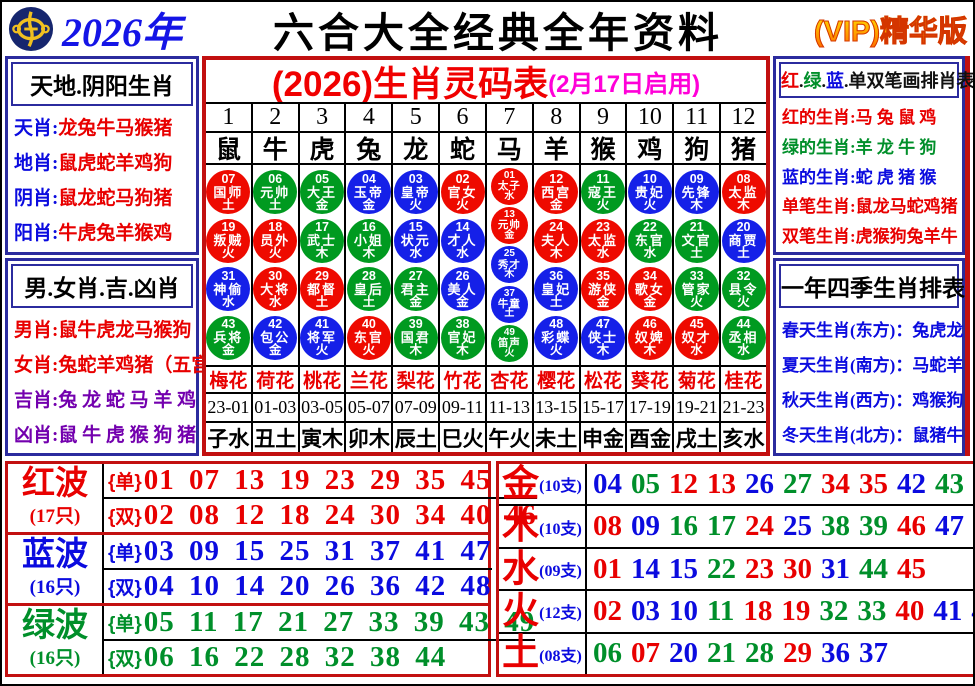  I want to click on row-value: 鼠 牛 虎 猴 狗 猪, so click(127, 435).